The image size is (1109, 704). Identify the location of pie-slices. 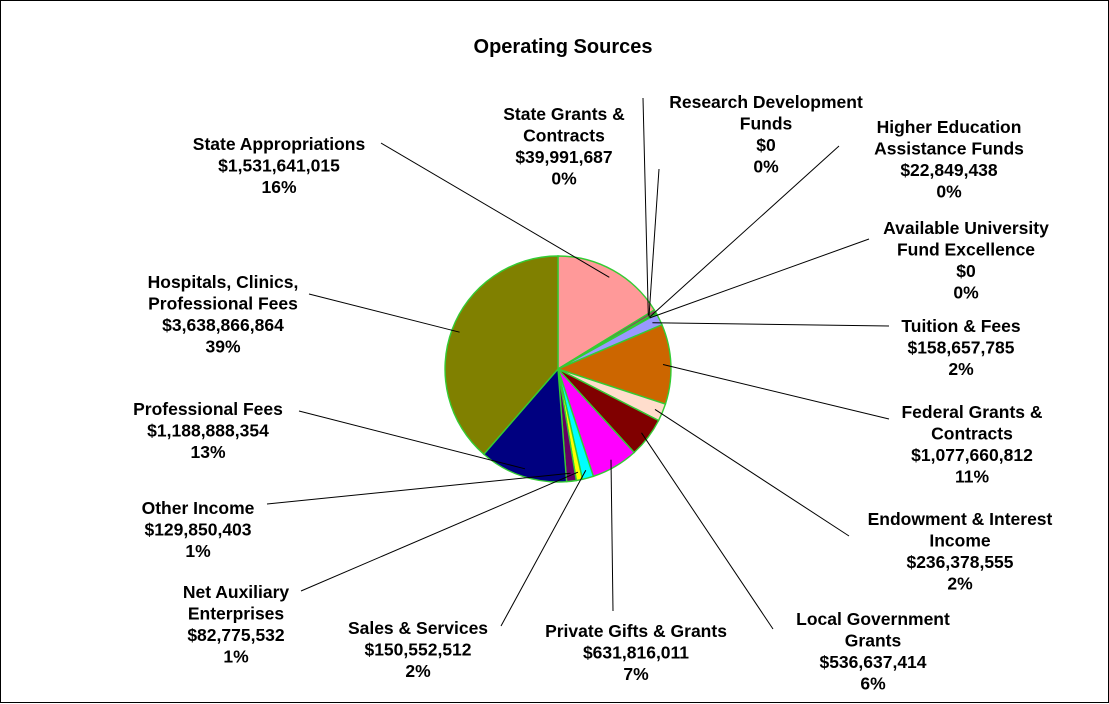
(558, 369).